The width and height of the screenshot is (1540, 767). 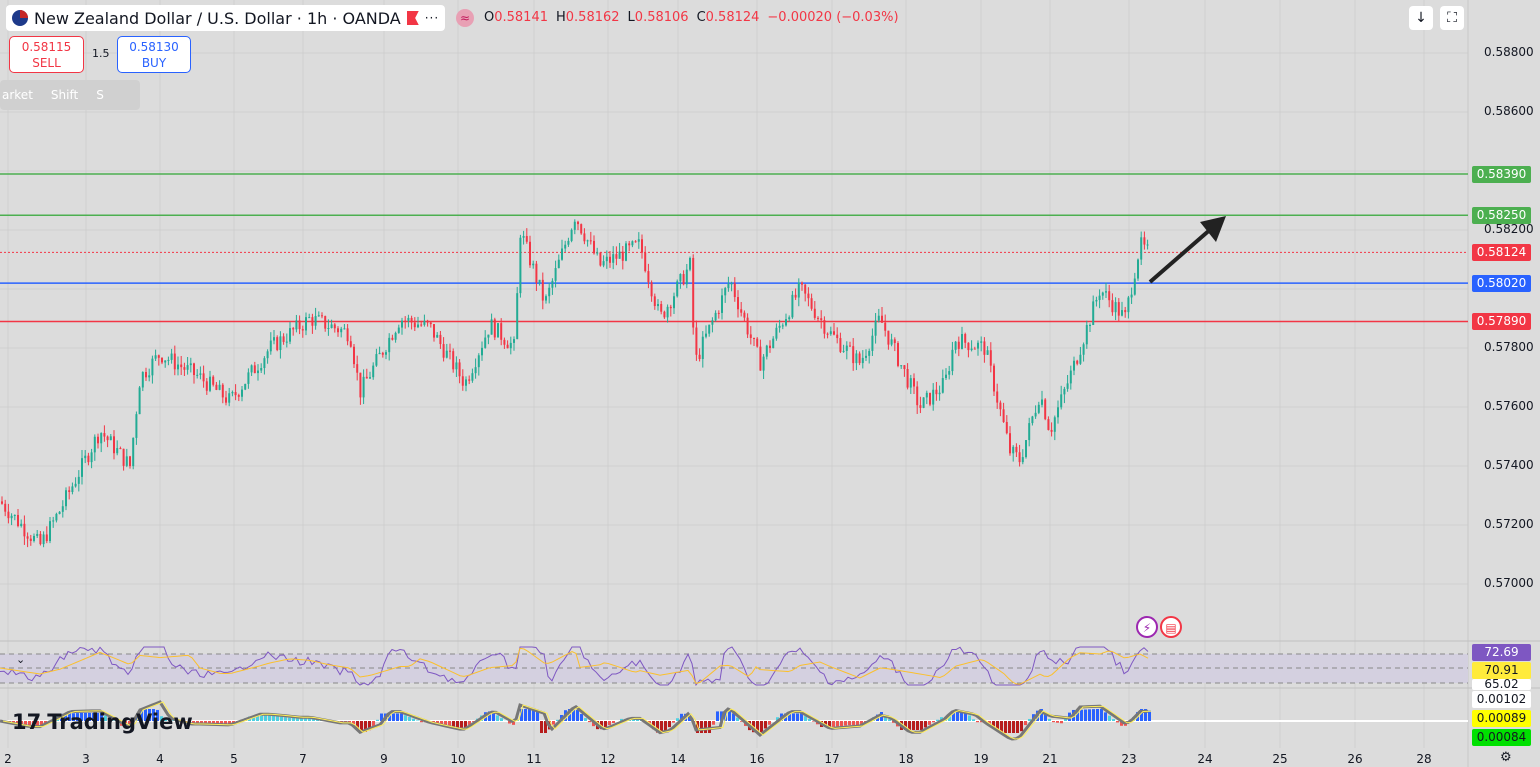 I want to click on spread: 1.5, so click(x=101, y=53).